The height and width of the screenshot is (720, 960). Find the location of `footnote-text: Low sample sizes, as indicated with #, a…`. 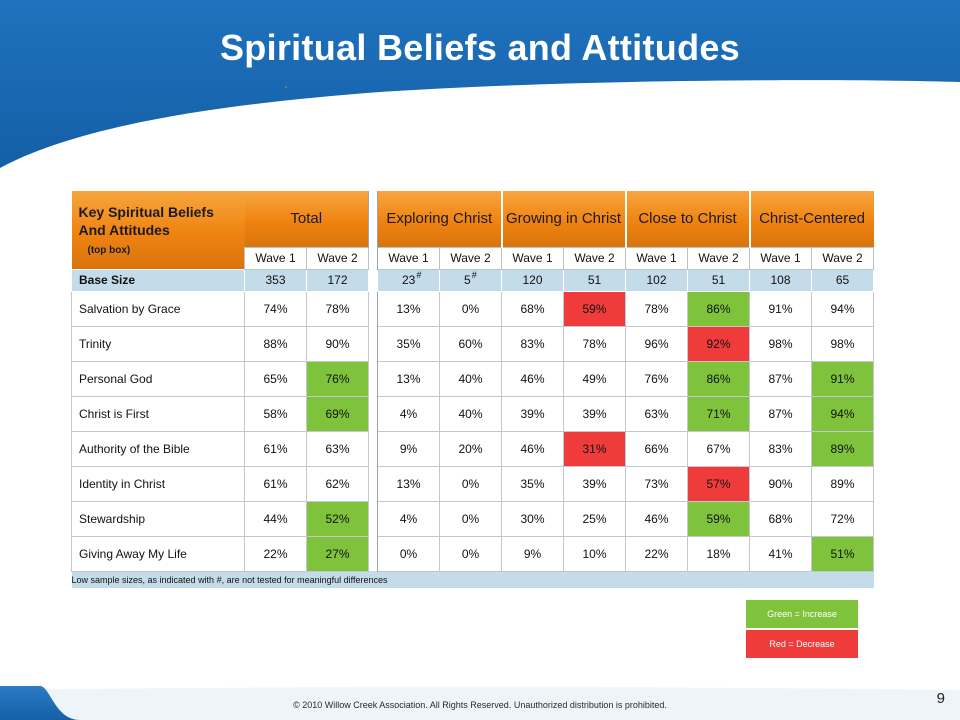

footnote-text: Low sample sizes, as indicated with #, a… is located at coordinates (472, 579).